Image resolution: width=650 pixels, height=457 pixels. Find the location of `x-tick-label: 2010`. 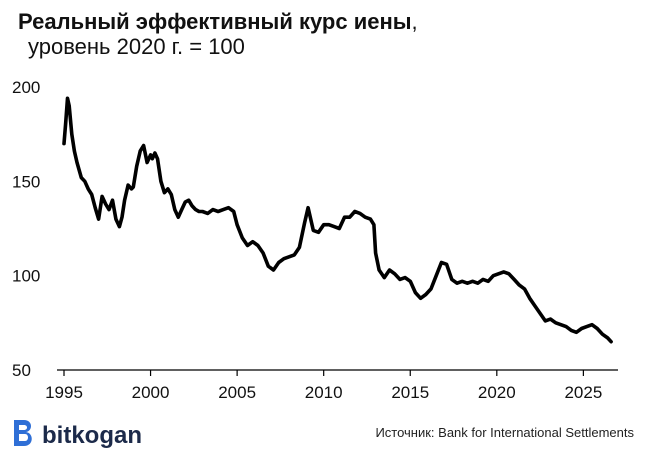

x-tick-label: 2010 is located at coordinates (324, 392).